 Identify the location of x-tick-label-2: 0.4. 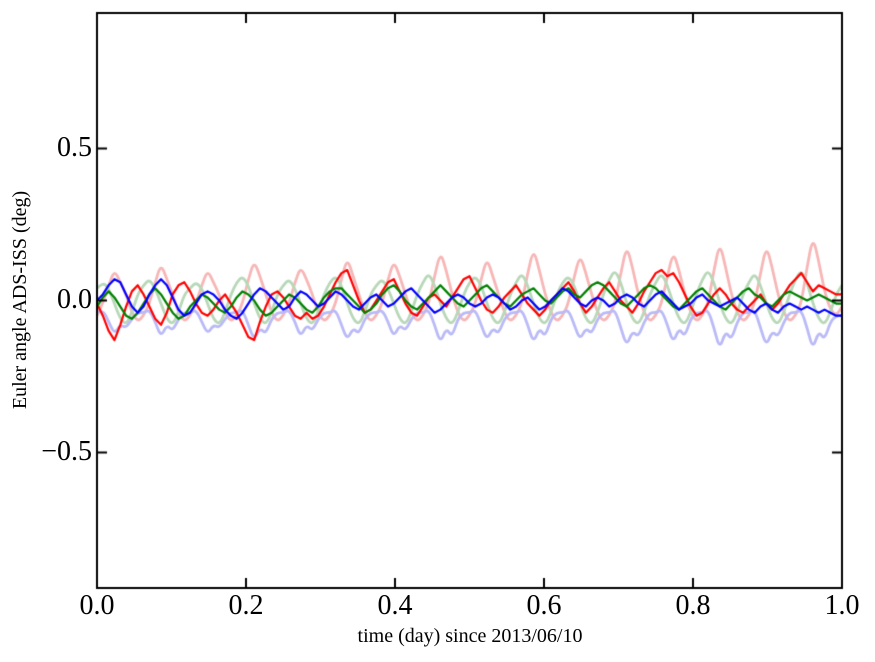
(395, 605).